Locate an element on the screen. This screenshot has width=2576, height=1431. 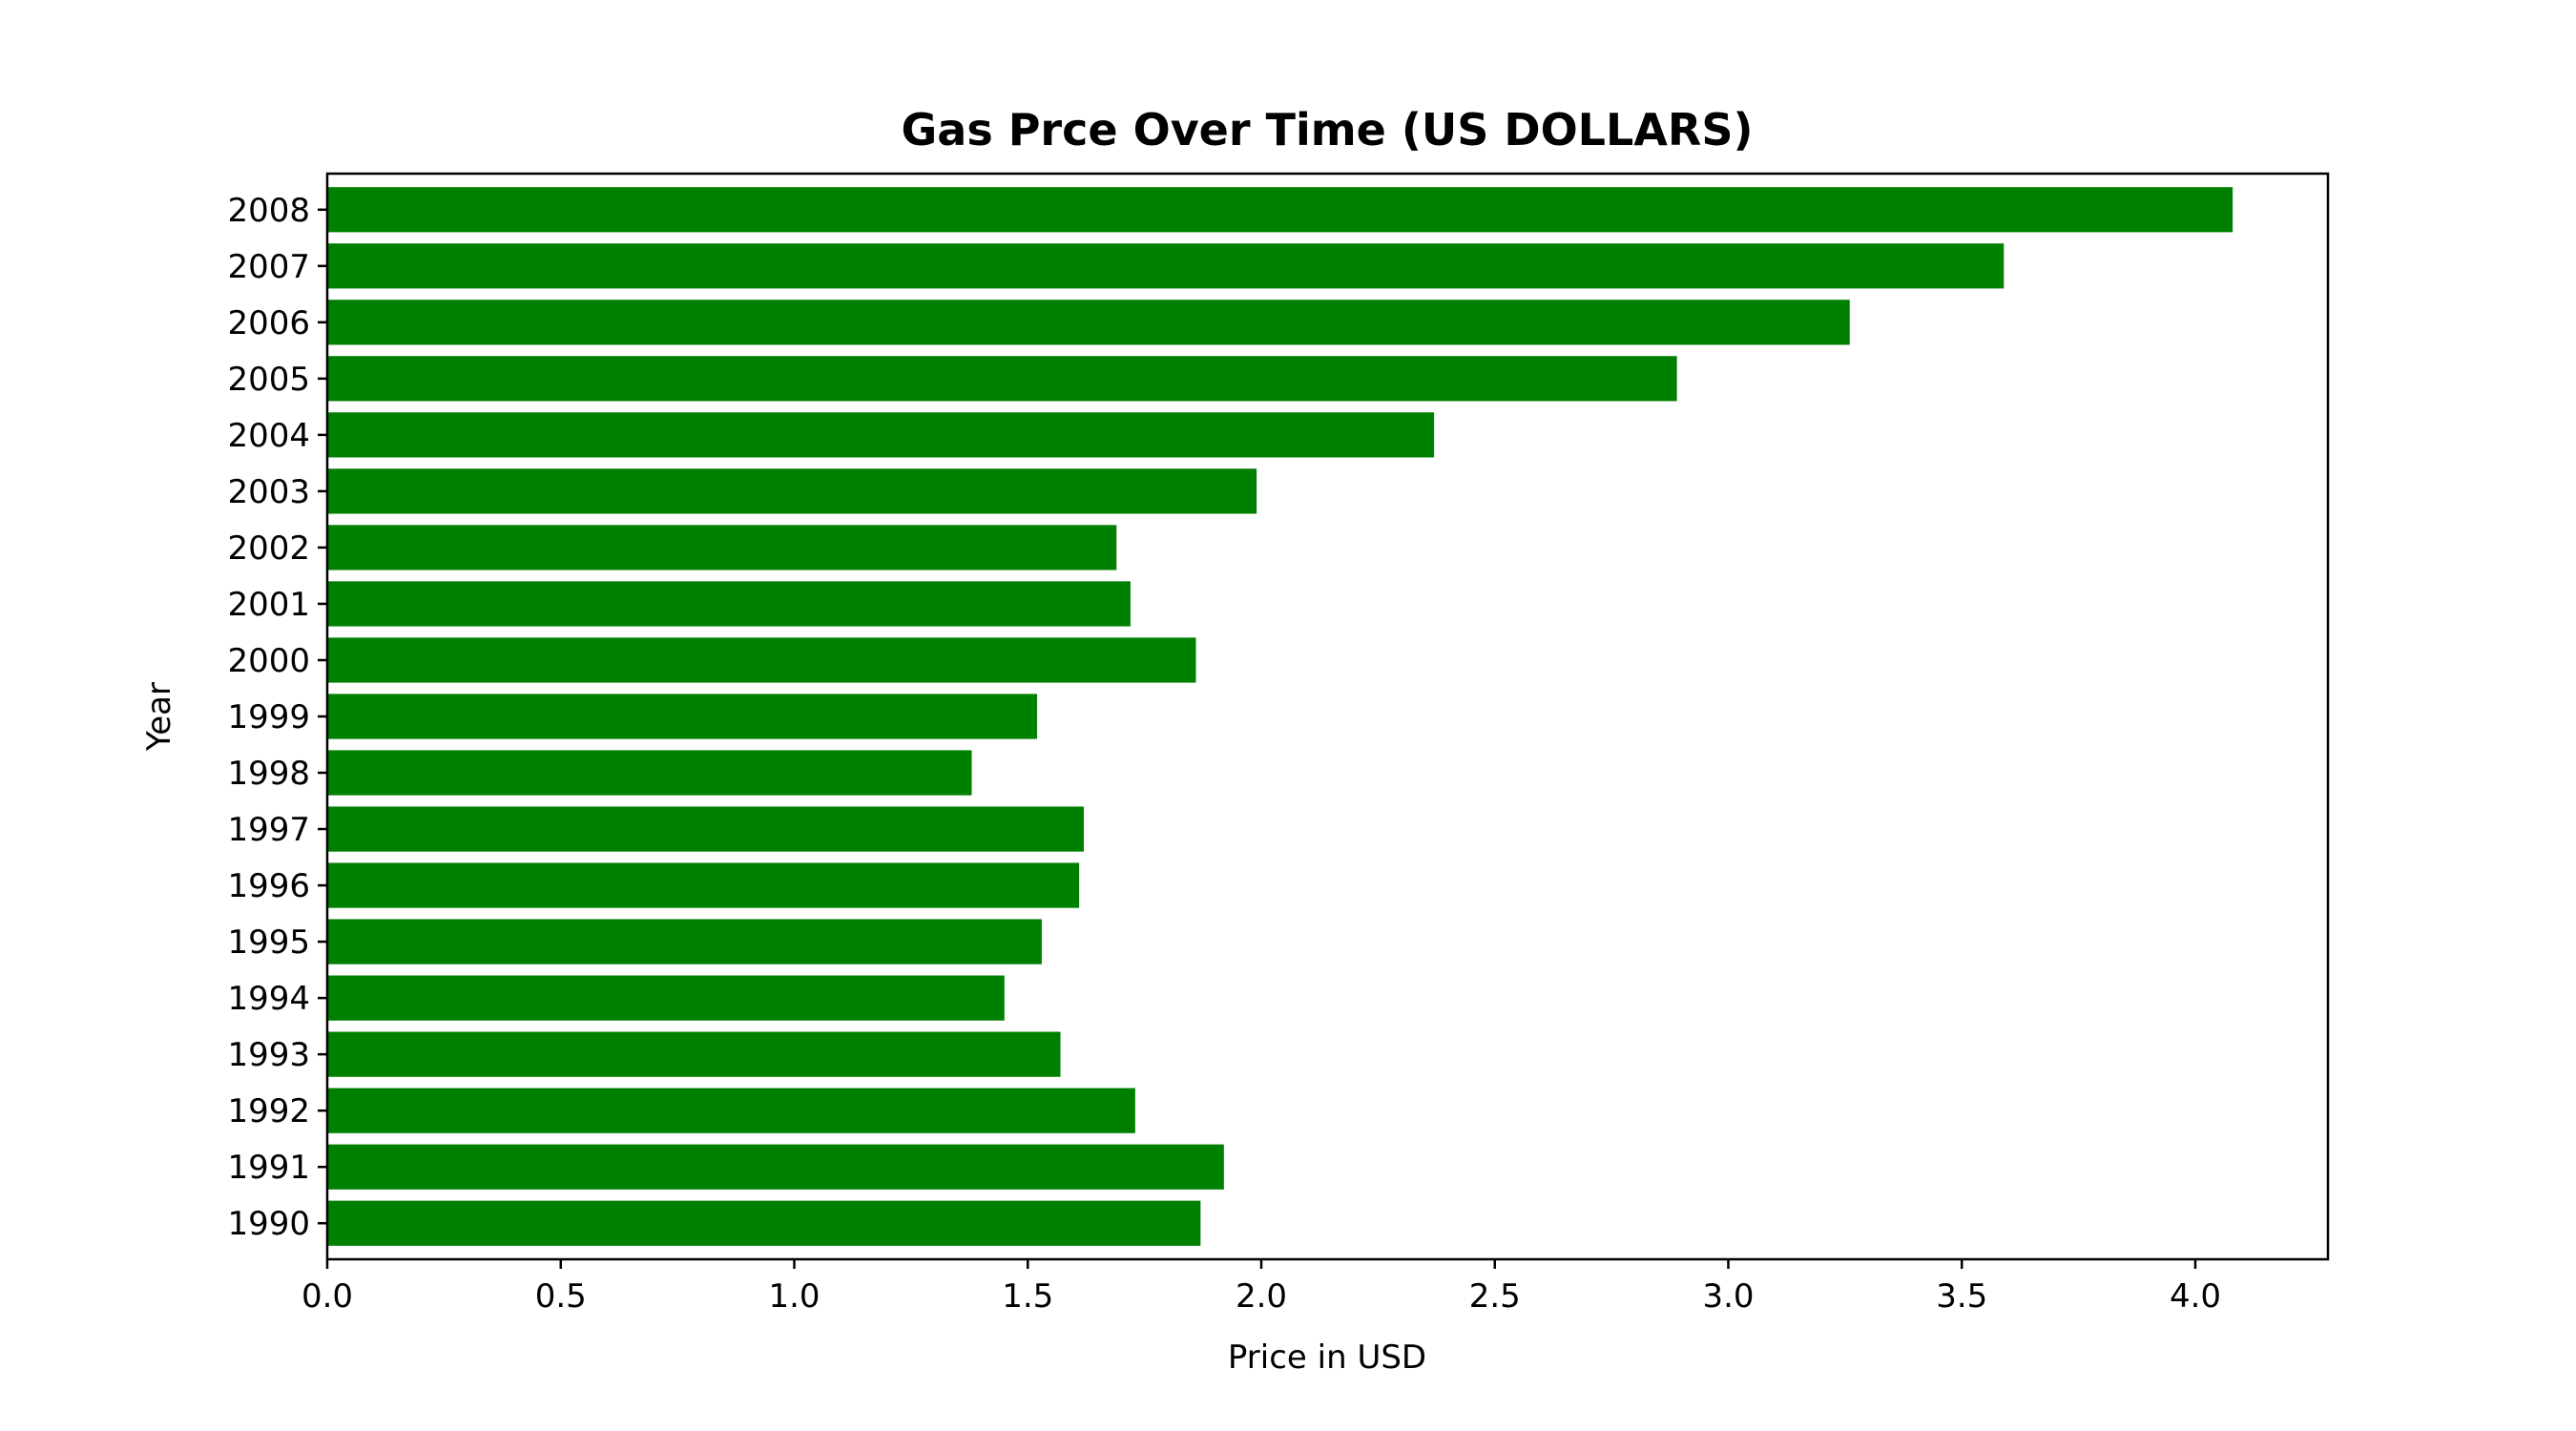
bar-1997 is located at coordinates (705, 829).